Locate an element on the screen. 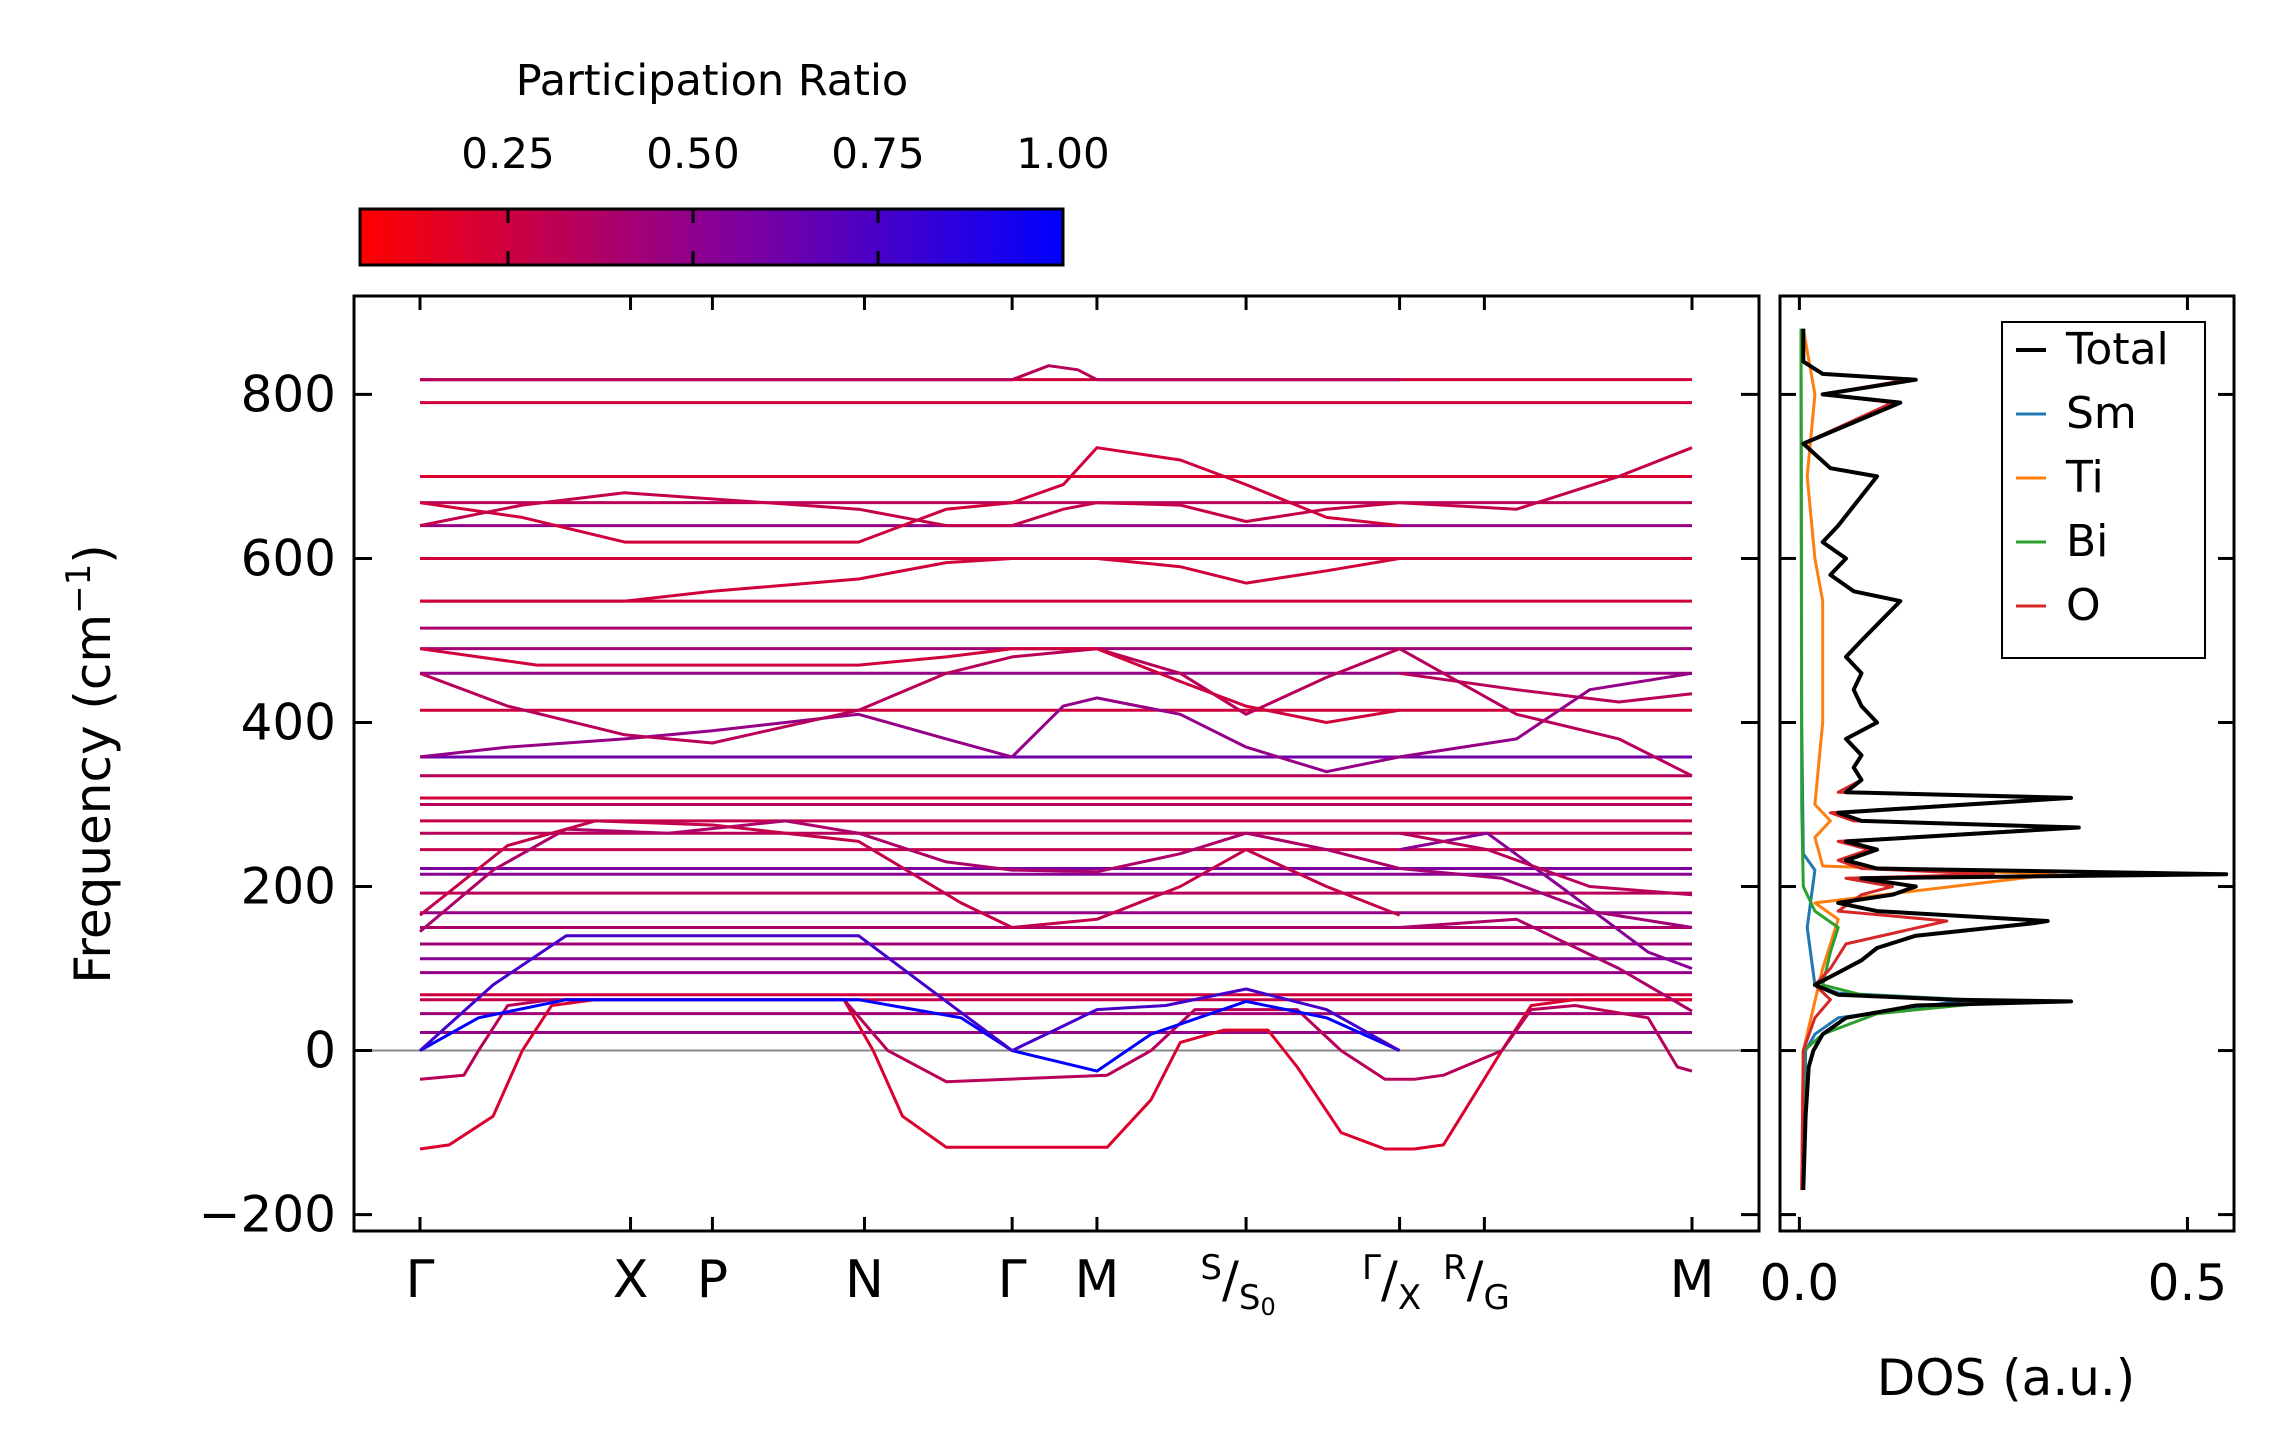 This screenshot has height=1455, width=2271. kpoint-label: N is located at coordinates (864, 1280).